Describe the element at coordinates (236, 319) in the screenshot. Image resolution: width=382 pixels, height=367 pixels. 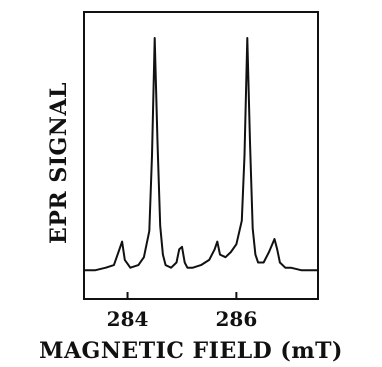
I see `x-tick-label: 286` at that location.